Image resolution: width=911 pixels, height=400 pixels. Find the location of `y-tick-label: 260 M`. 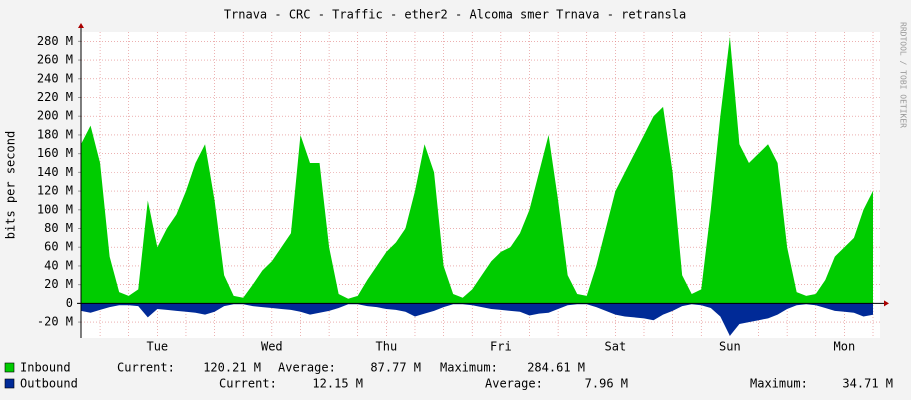

y-tick-label: 260 M is located at coordinates (55, 60).